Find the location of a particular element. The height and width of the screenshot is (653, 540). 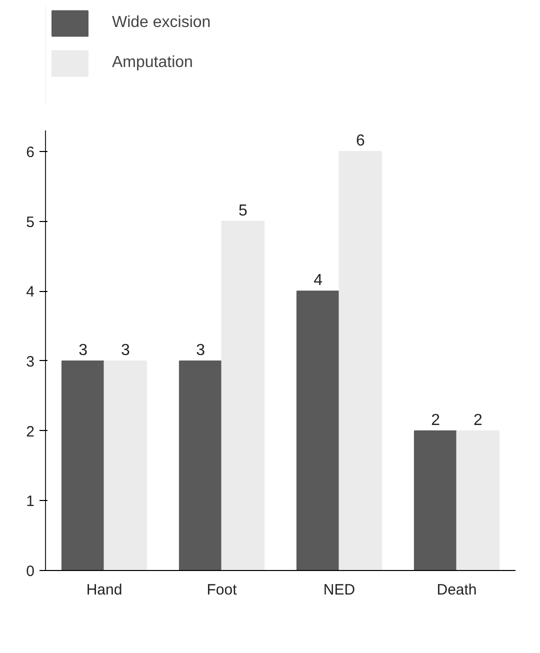

y-tick-label: 4 is located at coordinates (30, 292).